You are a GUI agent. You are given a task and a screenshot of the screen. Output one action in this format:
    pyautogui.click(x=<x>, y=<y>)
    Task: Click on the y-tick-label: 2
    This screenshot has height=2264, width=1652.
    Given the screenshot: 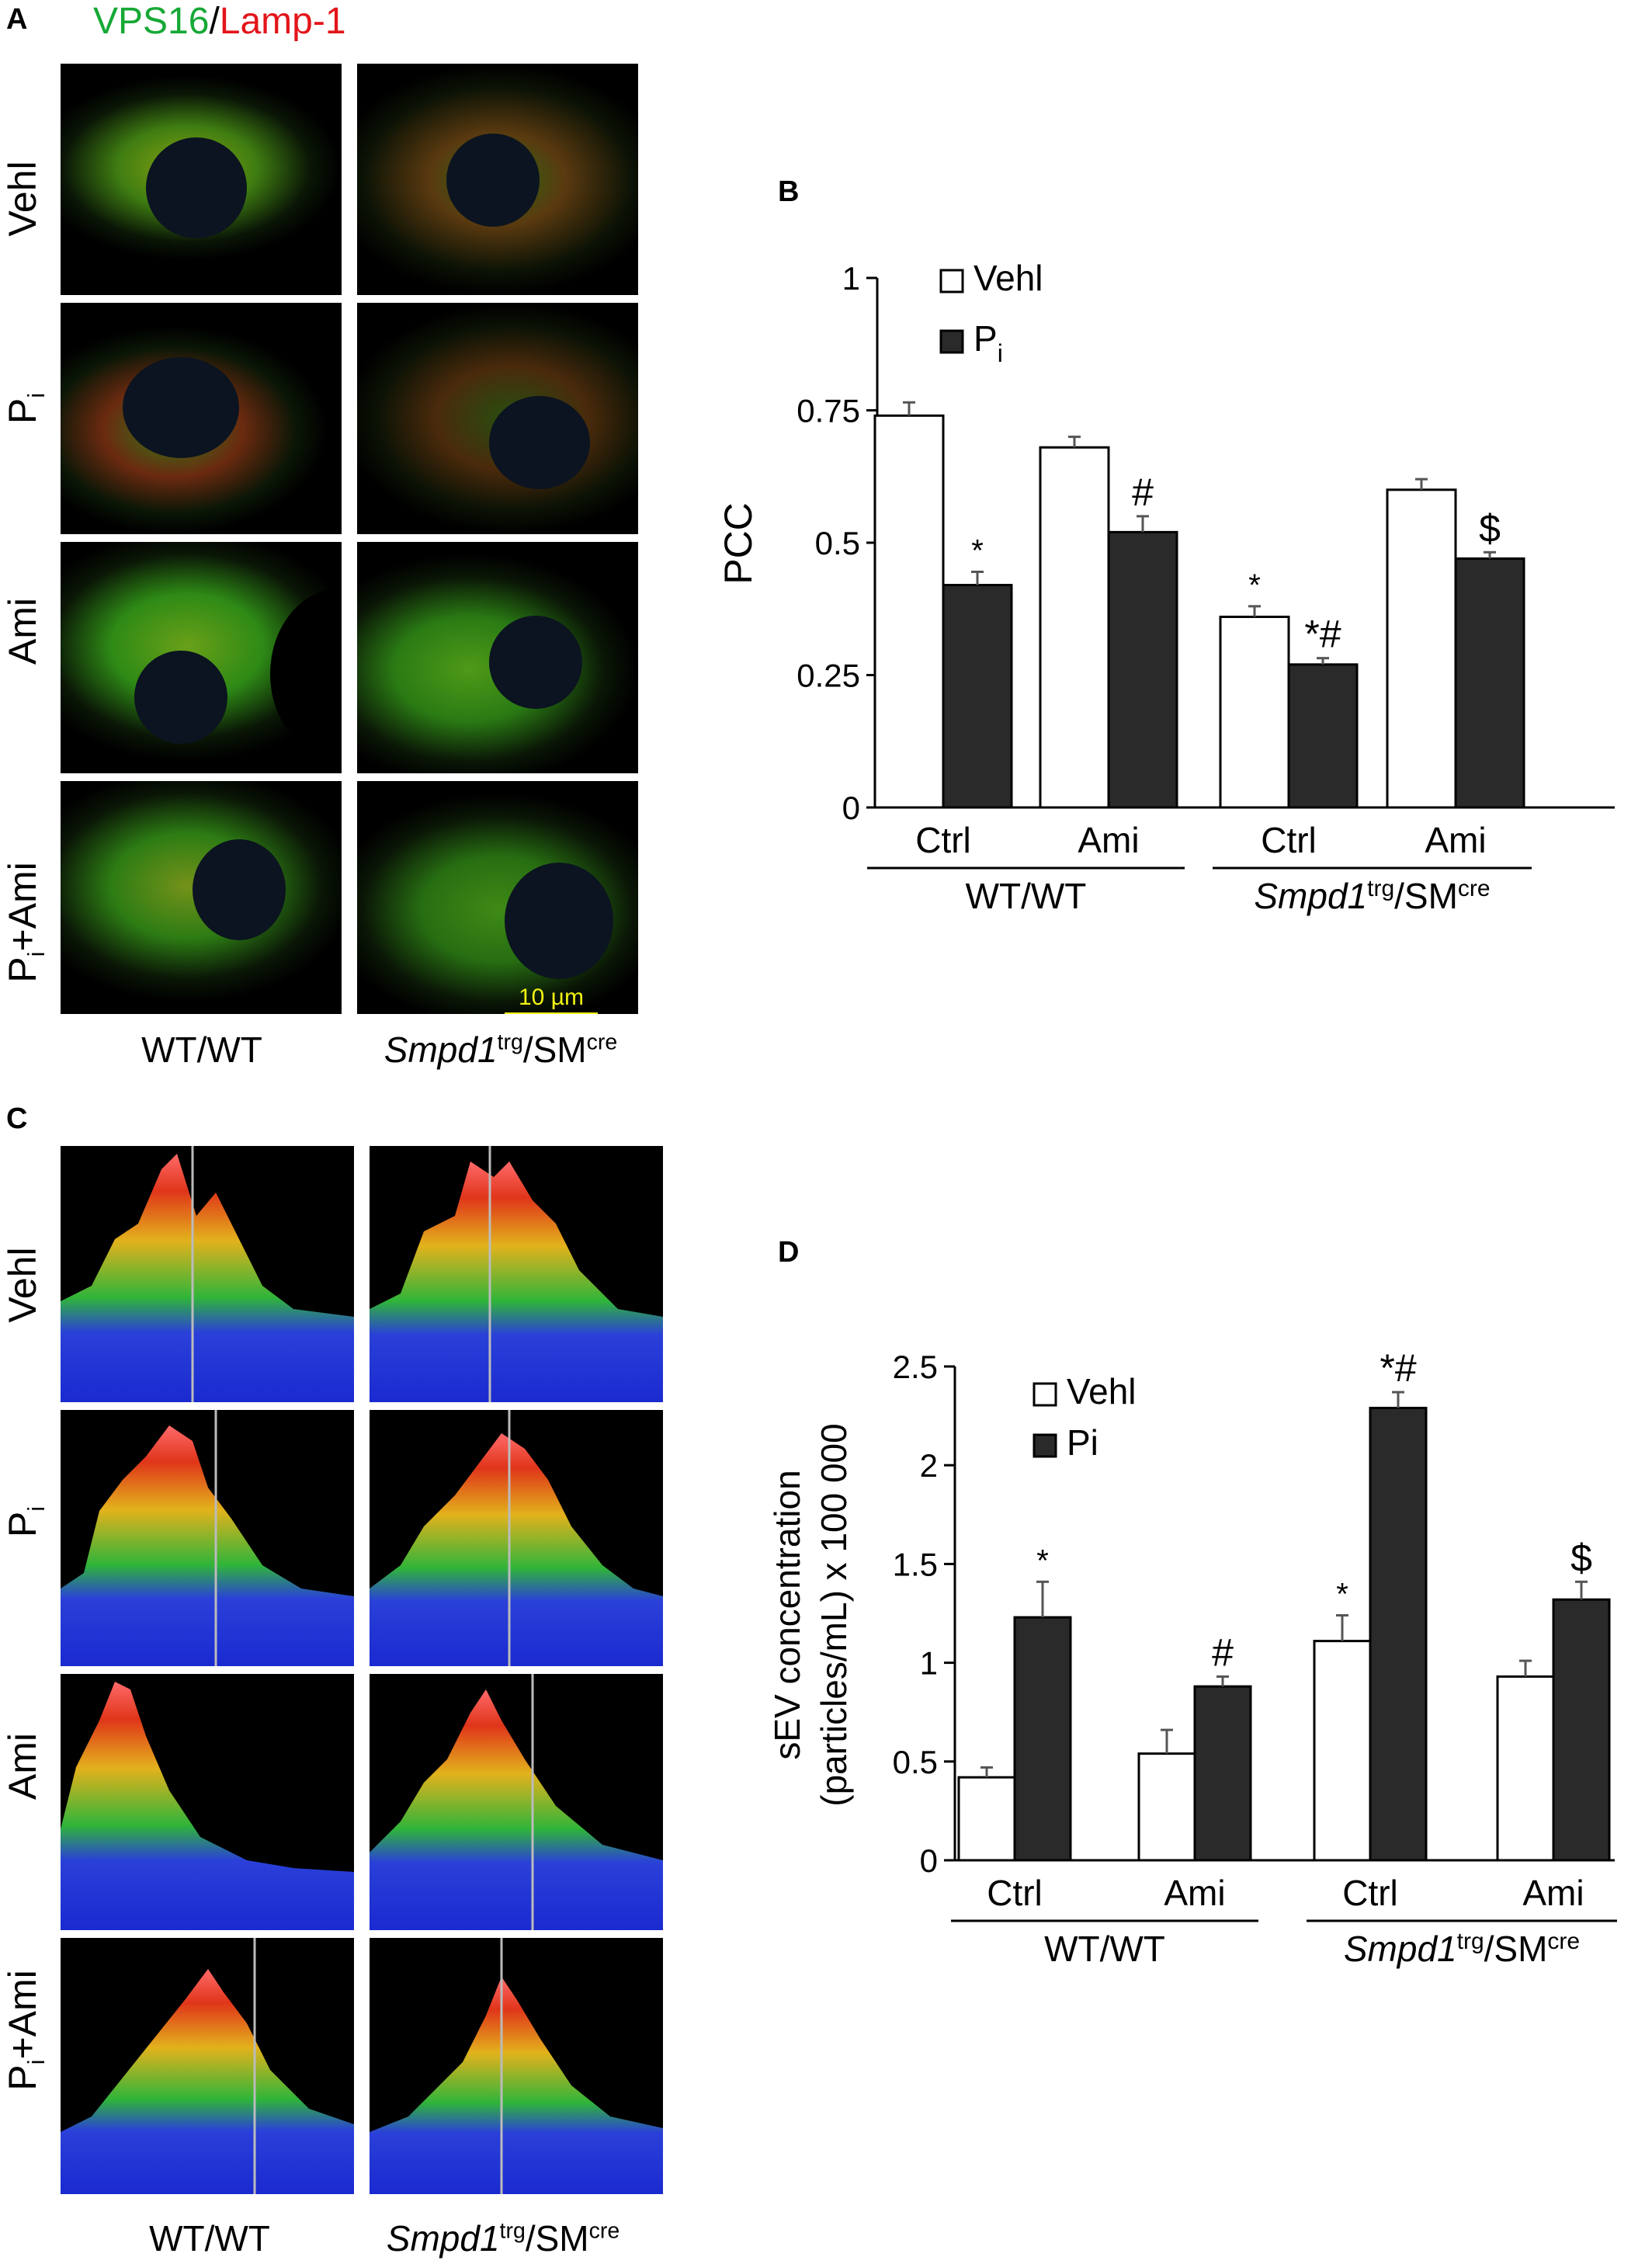 What is the action you would take?
    pyautogui.click(x=929, y=1465)
    